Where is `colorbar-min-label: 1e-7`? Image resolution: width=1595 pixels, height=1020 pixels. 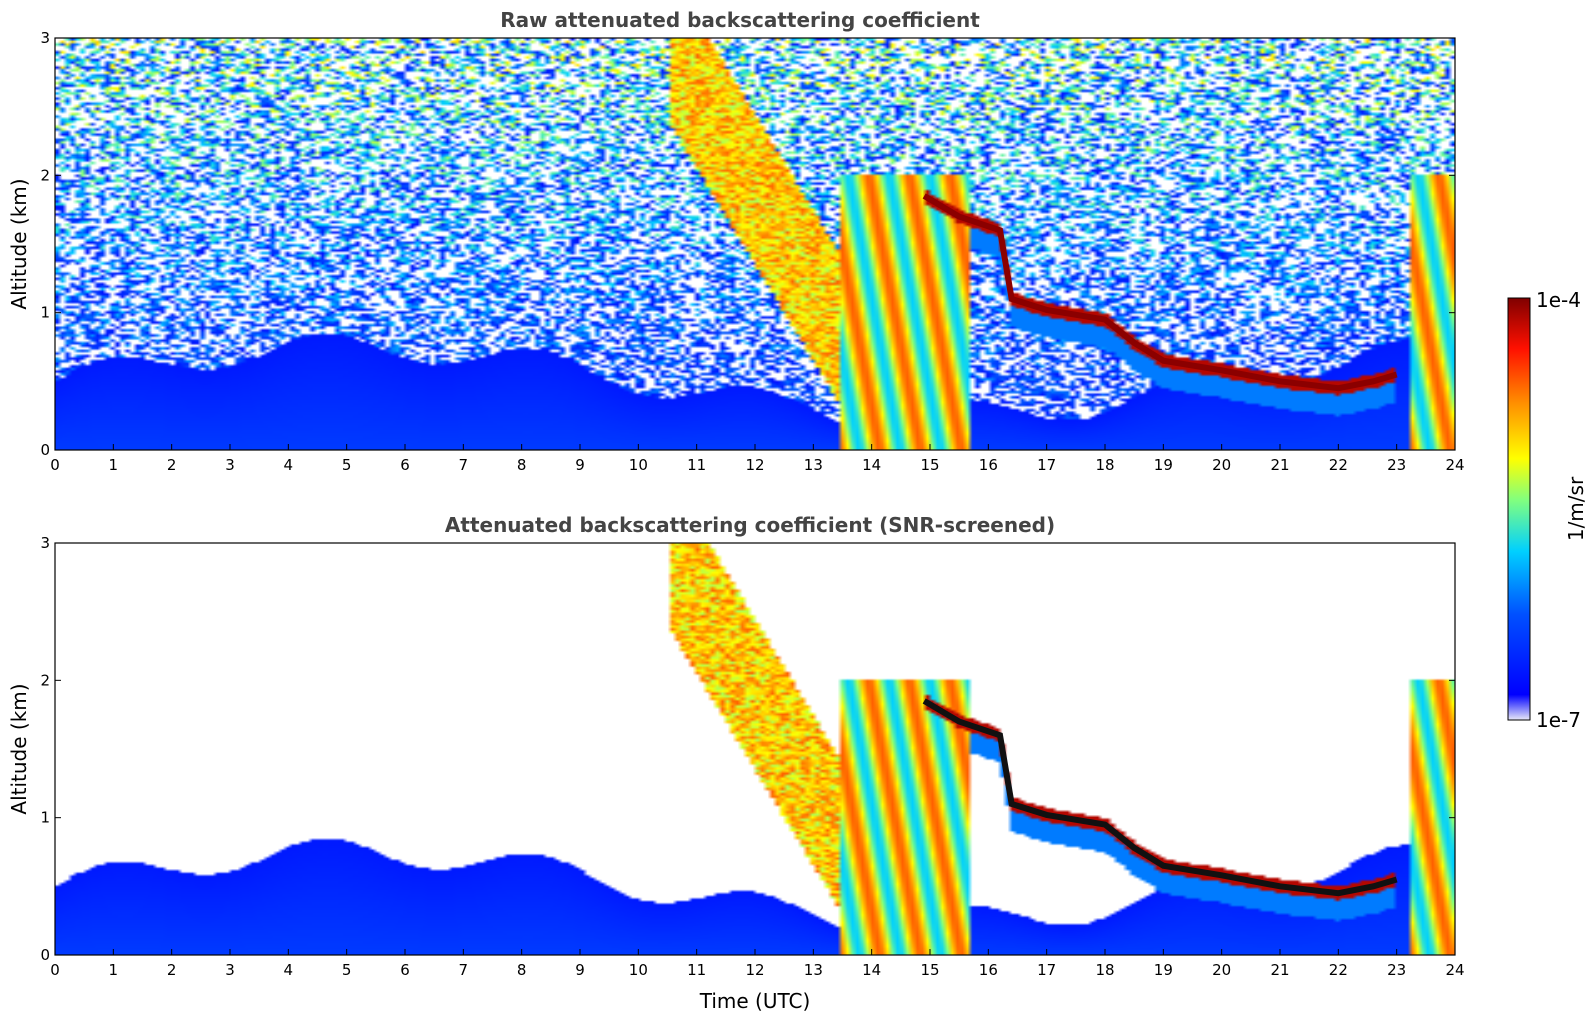
colorbar-min-label: 1e-7 is located at coordinates (1558, 720).